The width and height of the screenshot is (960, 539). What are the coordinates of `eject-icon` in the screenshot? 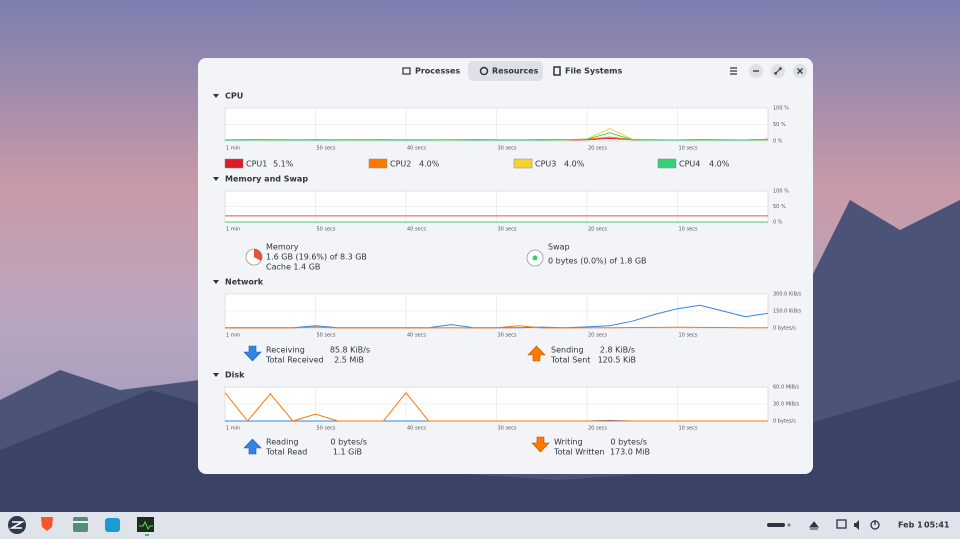 It's located at (814, 525).